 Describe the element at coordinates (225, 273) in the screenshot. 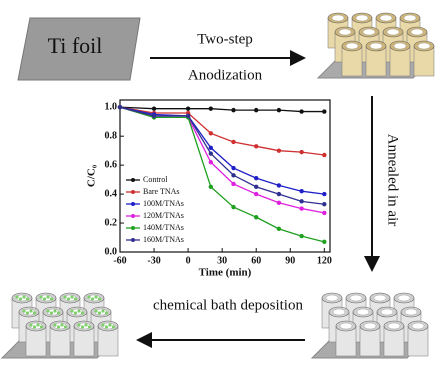

I see `x-axis-label: Time (min)` at that location.